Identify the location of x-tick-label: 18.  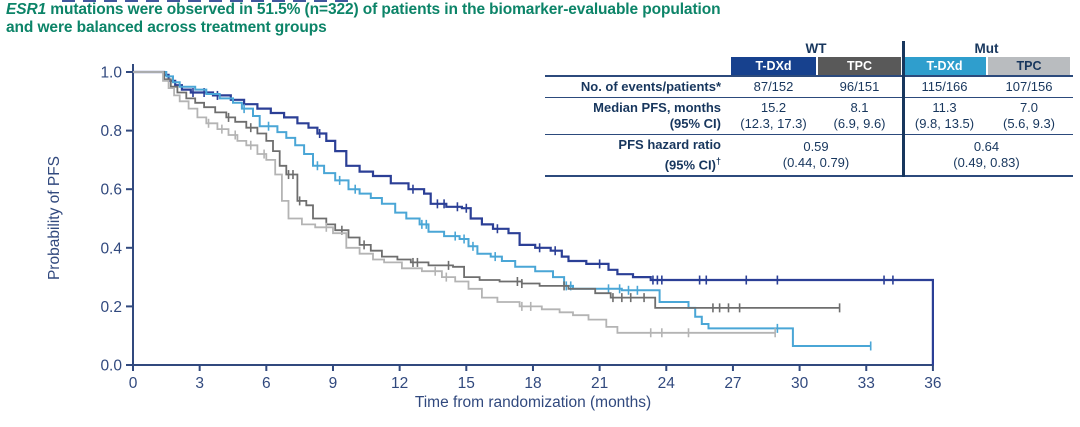
(532, 383).